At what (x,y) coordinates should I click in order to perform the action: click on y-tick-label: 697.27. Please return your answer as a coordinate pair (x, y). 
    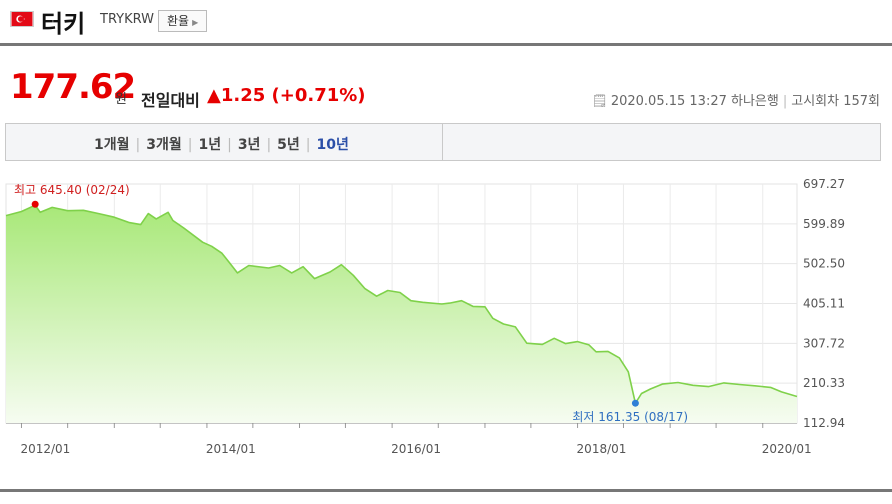
    Looking at the image, I should click on (824, 184).